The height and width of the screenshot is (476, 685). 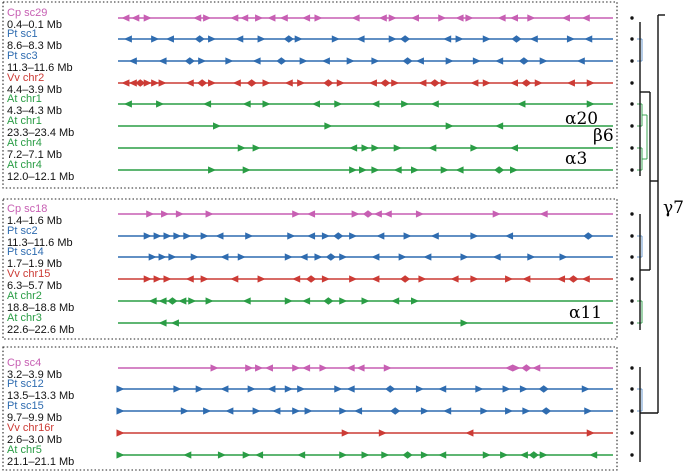 I want to click on position-range-label: 12.0–12.1 Mb, so click(x=40, y=177).